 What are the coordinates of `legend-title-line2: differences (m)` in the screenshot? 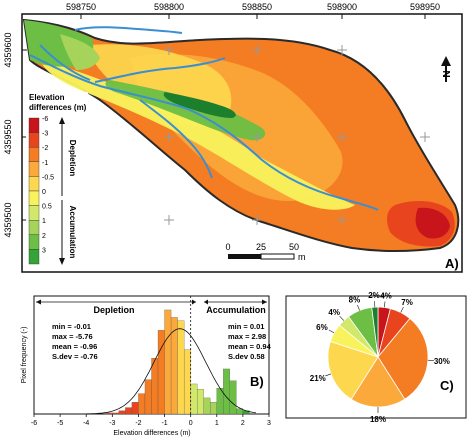 It's located at (58, 107).